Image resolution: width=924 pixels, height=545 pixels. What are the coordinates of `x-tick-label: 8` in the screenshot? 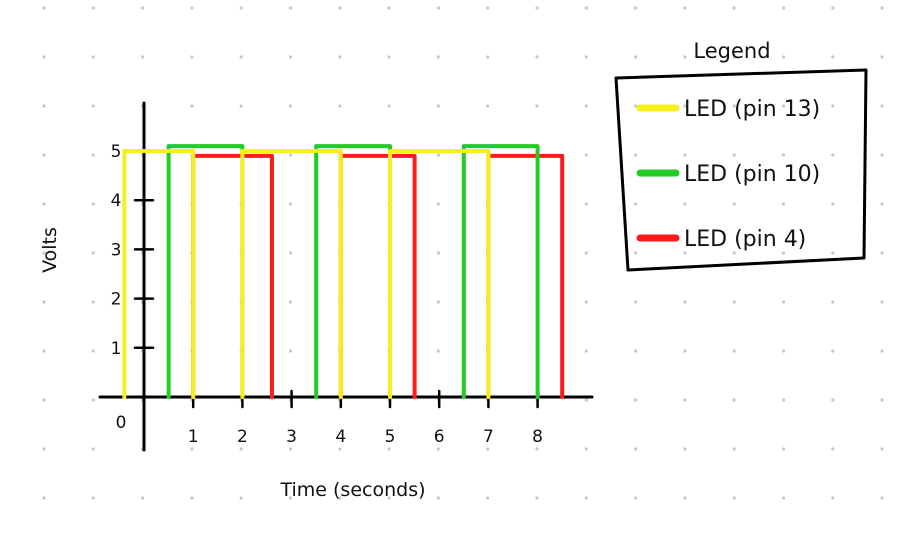 It's located at (537, 437).